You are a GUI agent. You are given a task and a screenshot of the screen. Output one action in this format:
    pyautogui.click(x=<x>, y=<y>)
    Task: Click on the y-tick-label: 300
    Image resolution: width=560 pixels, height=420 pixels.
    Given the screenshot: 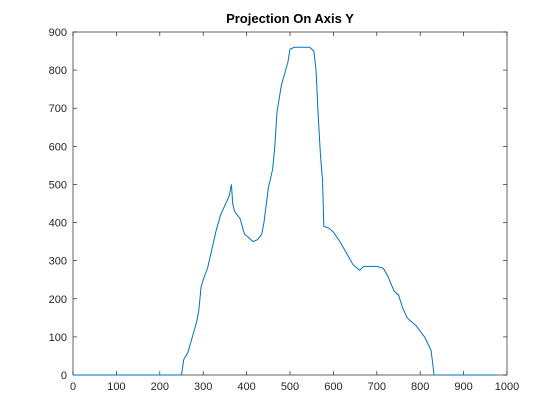 What is the action you would take?
    pyautogui.click(x=58, y=262)
    